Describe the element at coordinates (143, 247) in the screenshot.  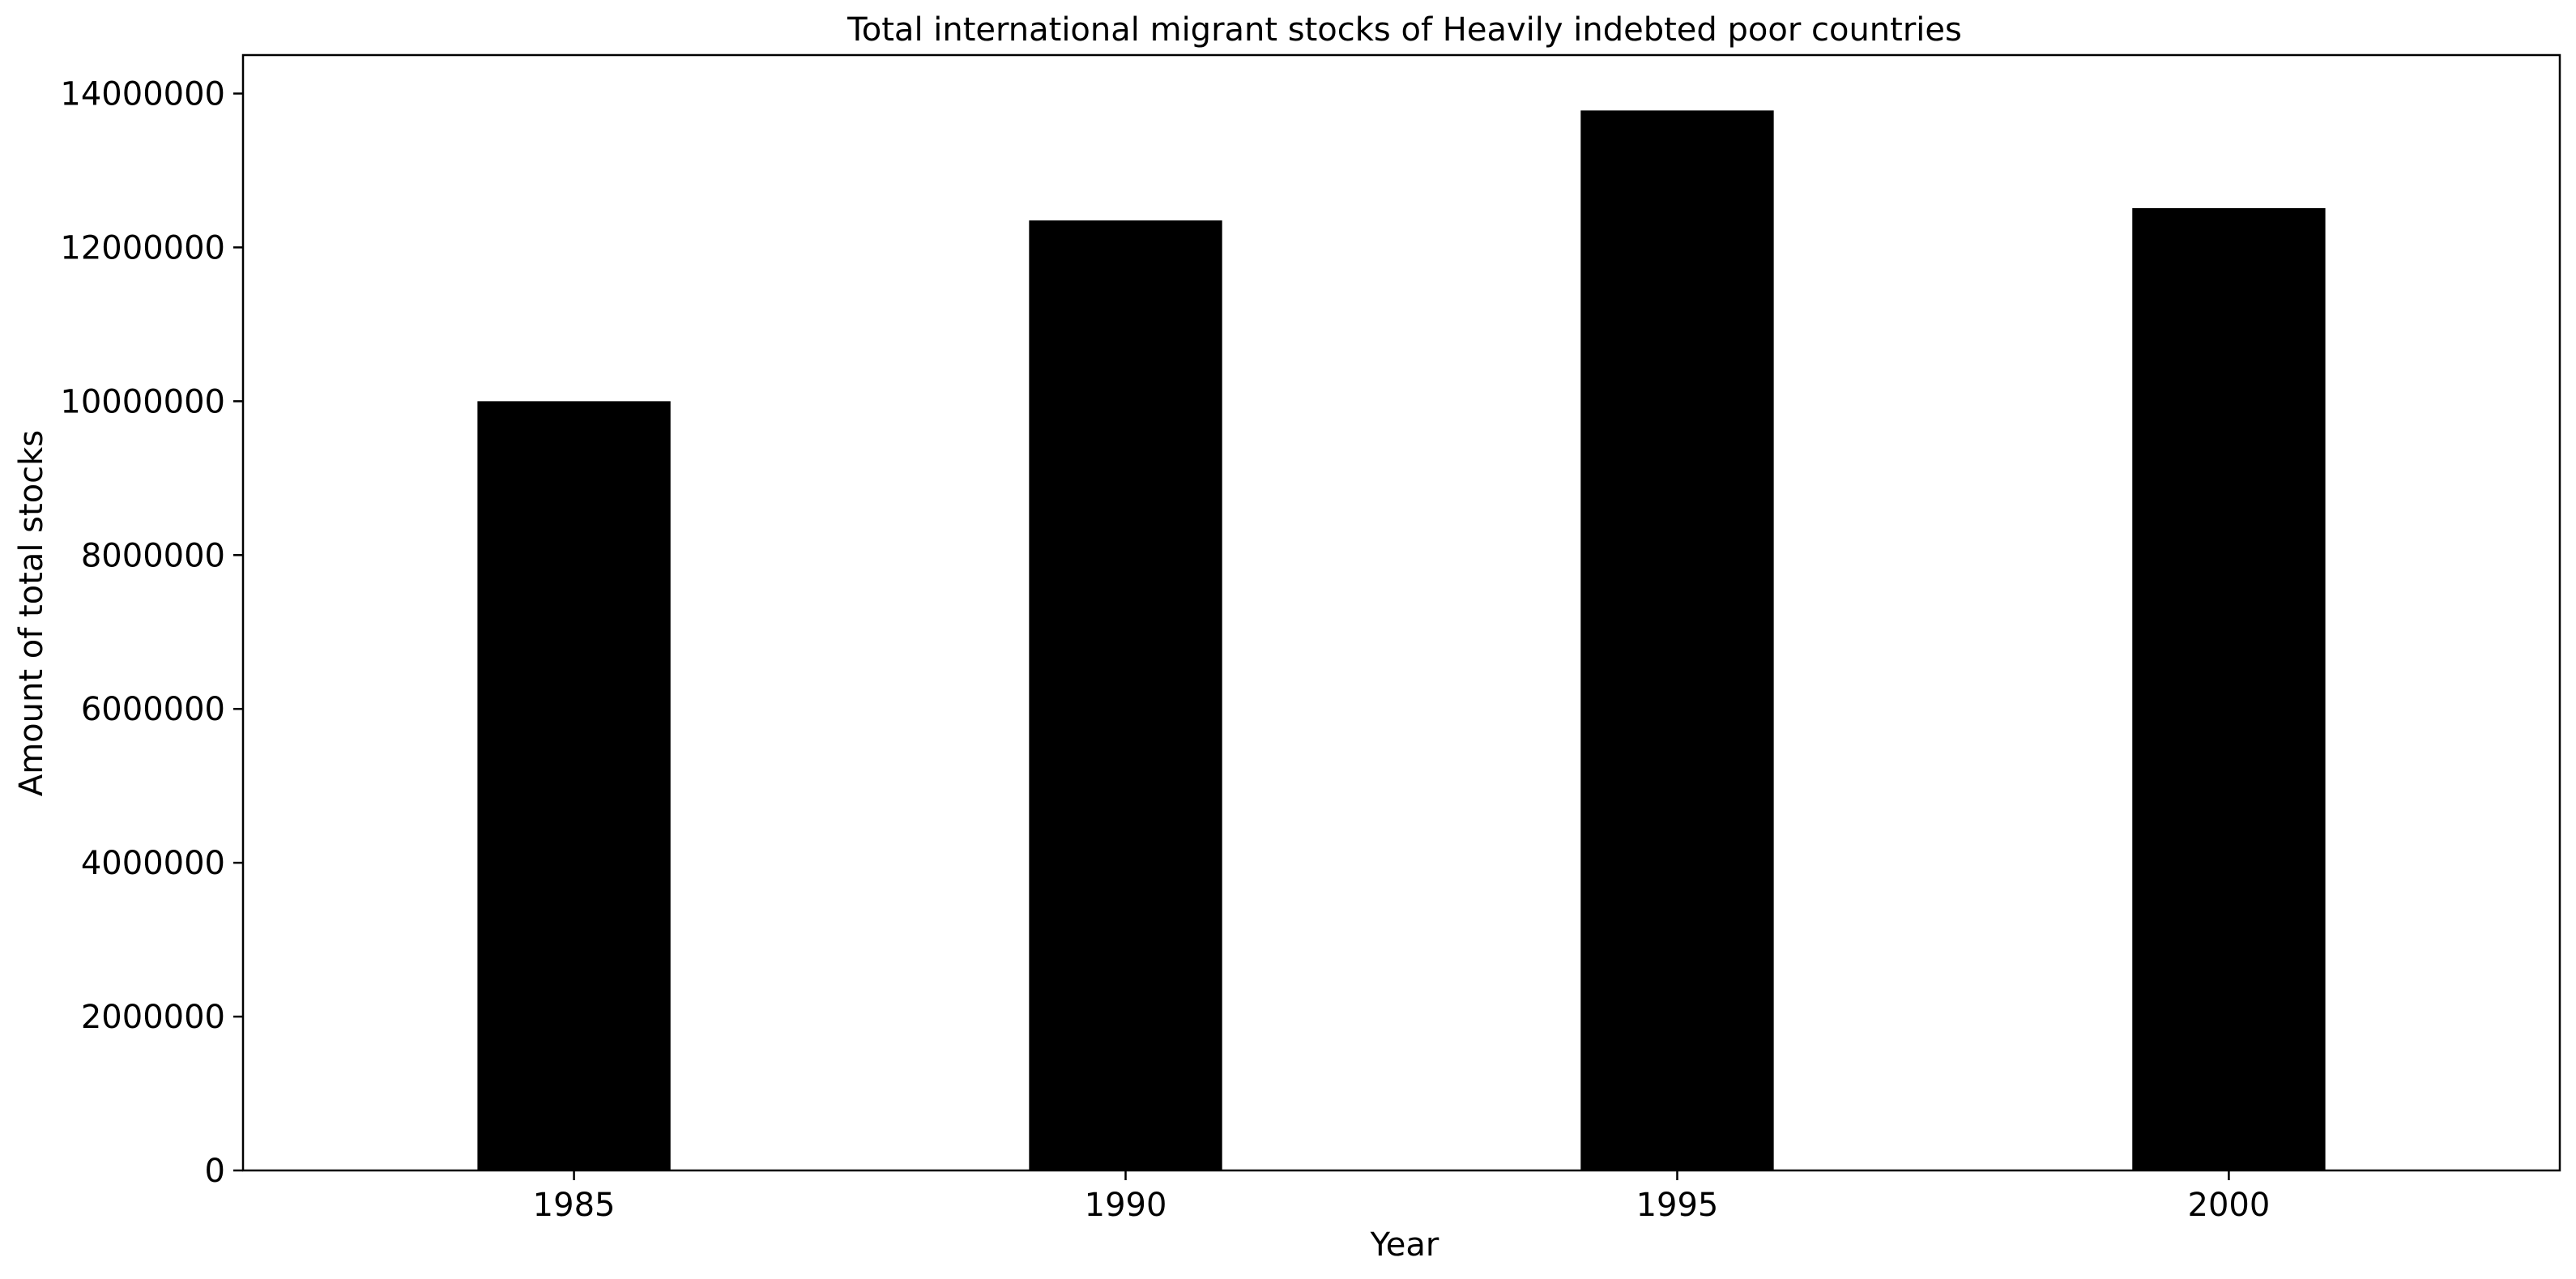
I see `y-tick-label: 12000000` at that location.